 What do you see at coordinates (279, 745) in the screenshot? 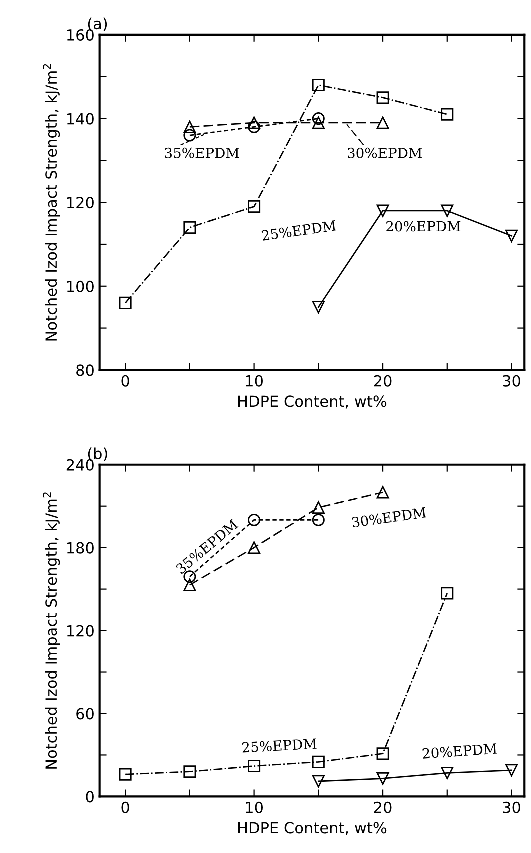
I see `series-label: 25%EPDM` at bounding box center [279, 745].